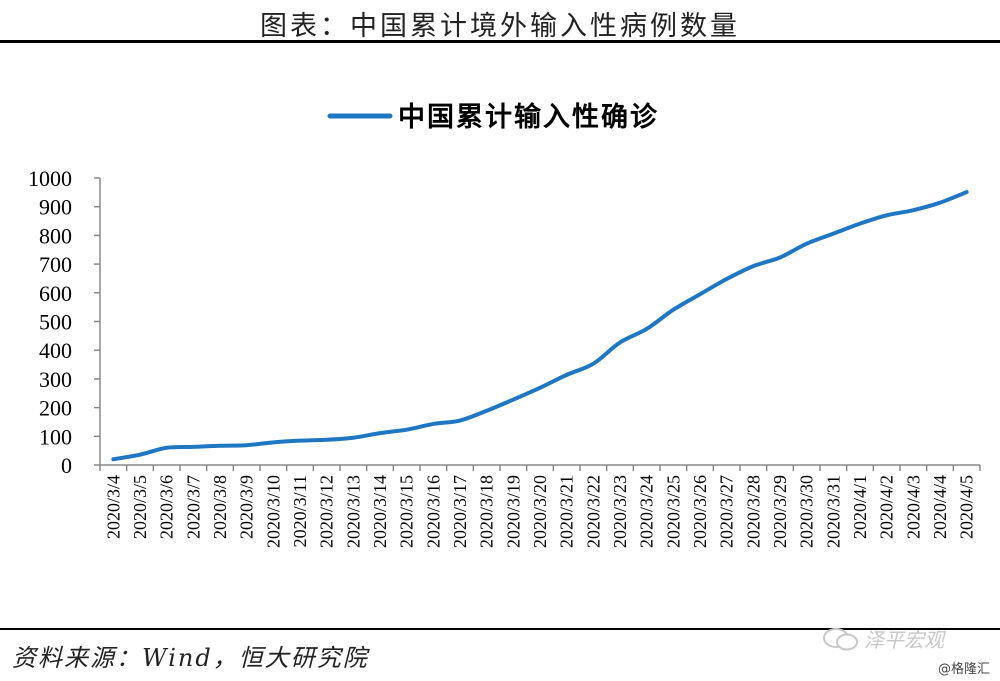 Image resolution: width=1000 pixels, height=681 pixels. Describe the element at coordinates (913, 507) in the screenshot. I see `x-tick-label: 2020/4/3` at that location.